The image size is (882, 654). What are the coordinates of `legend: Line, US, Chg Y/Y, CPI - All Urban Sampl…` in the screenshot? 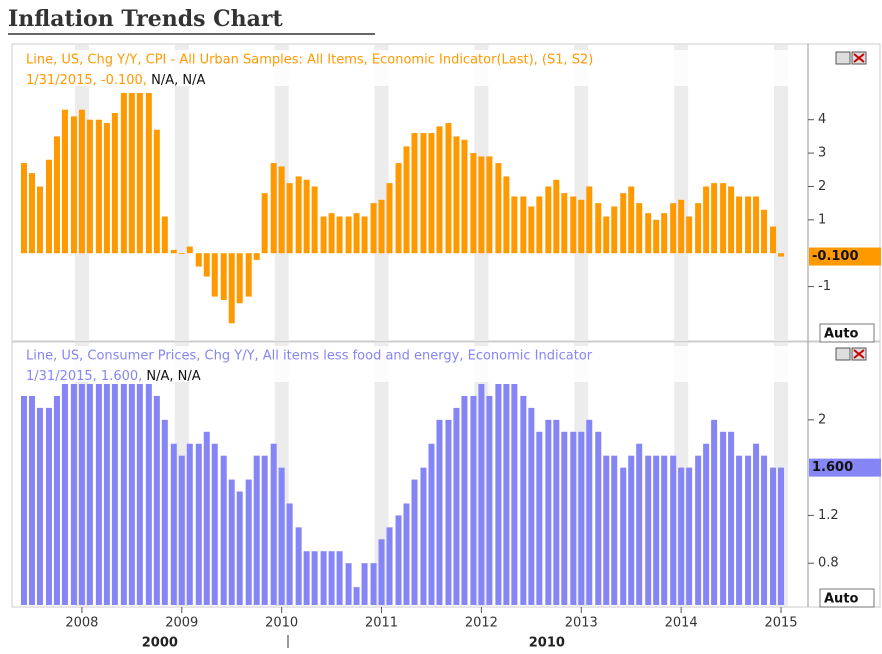 It's located at (411, 69).